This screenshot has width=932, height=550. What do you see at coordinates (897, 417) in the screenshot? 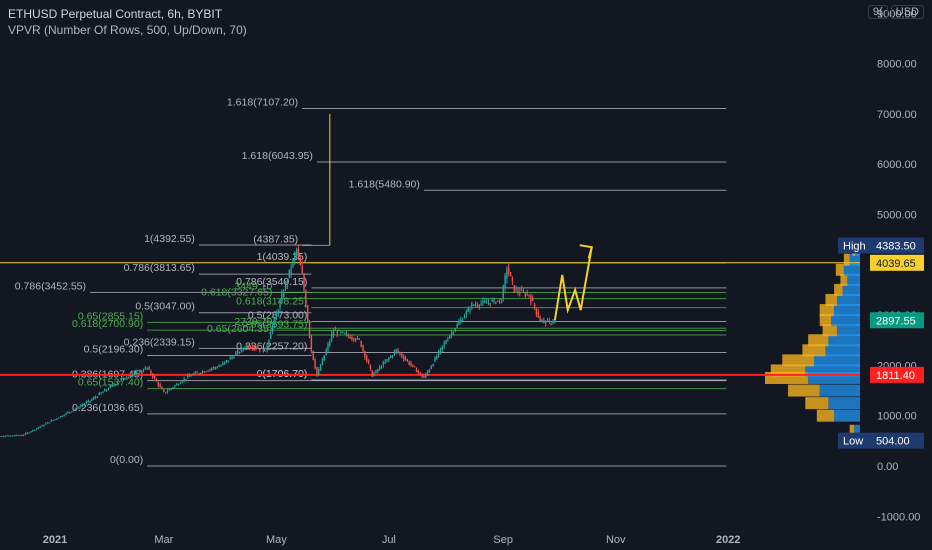
I see `y-tick-label: 1000.00` at bounding box center [897, 417].